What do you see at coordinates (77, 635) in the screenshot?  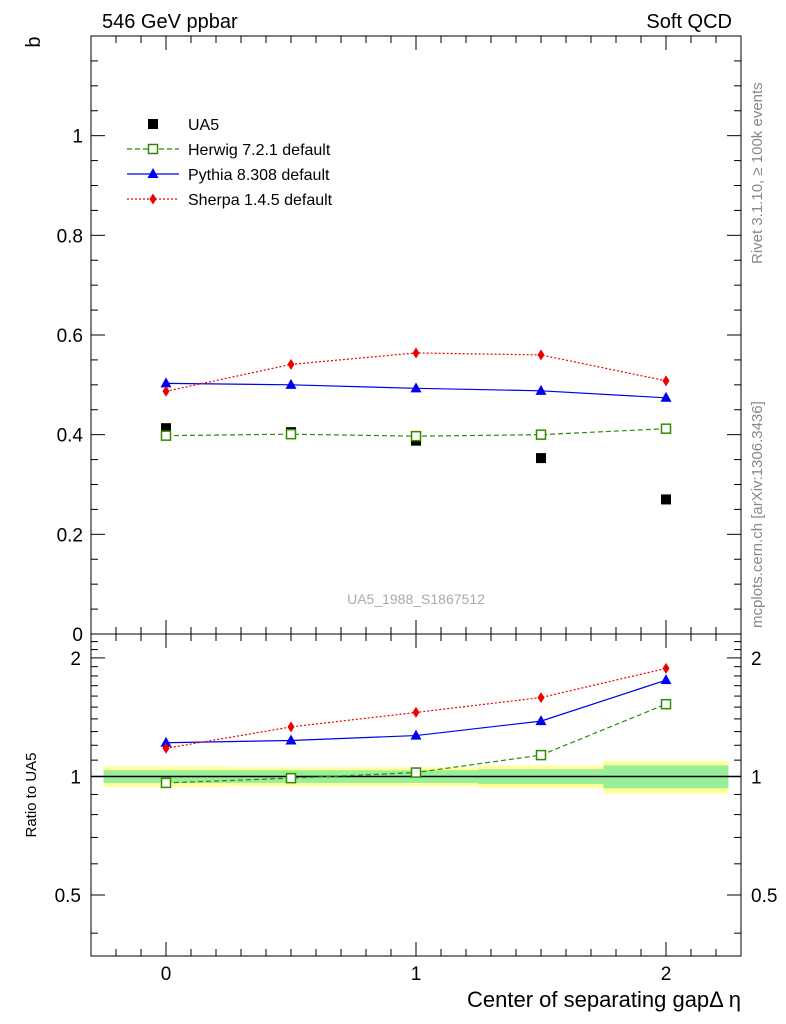 I see `y-tick-label: 0` at bounding box center [77, 635].